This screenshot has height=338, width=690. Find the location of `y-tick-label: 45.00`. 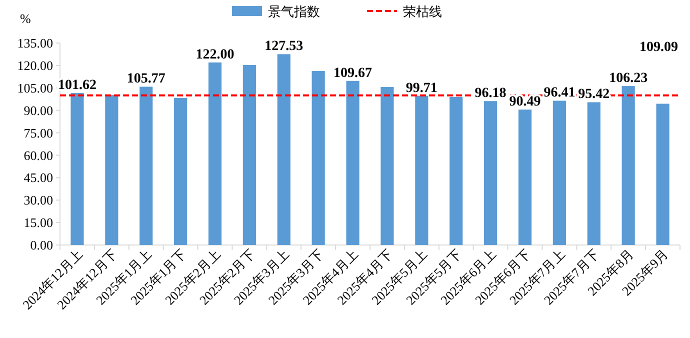

y-tick-label: 45.00 is located at coordinates (38, 178).